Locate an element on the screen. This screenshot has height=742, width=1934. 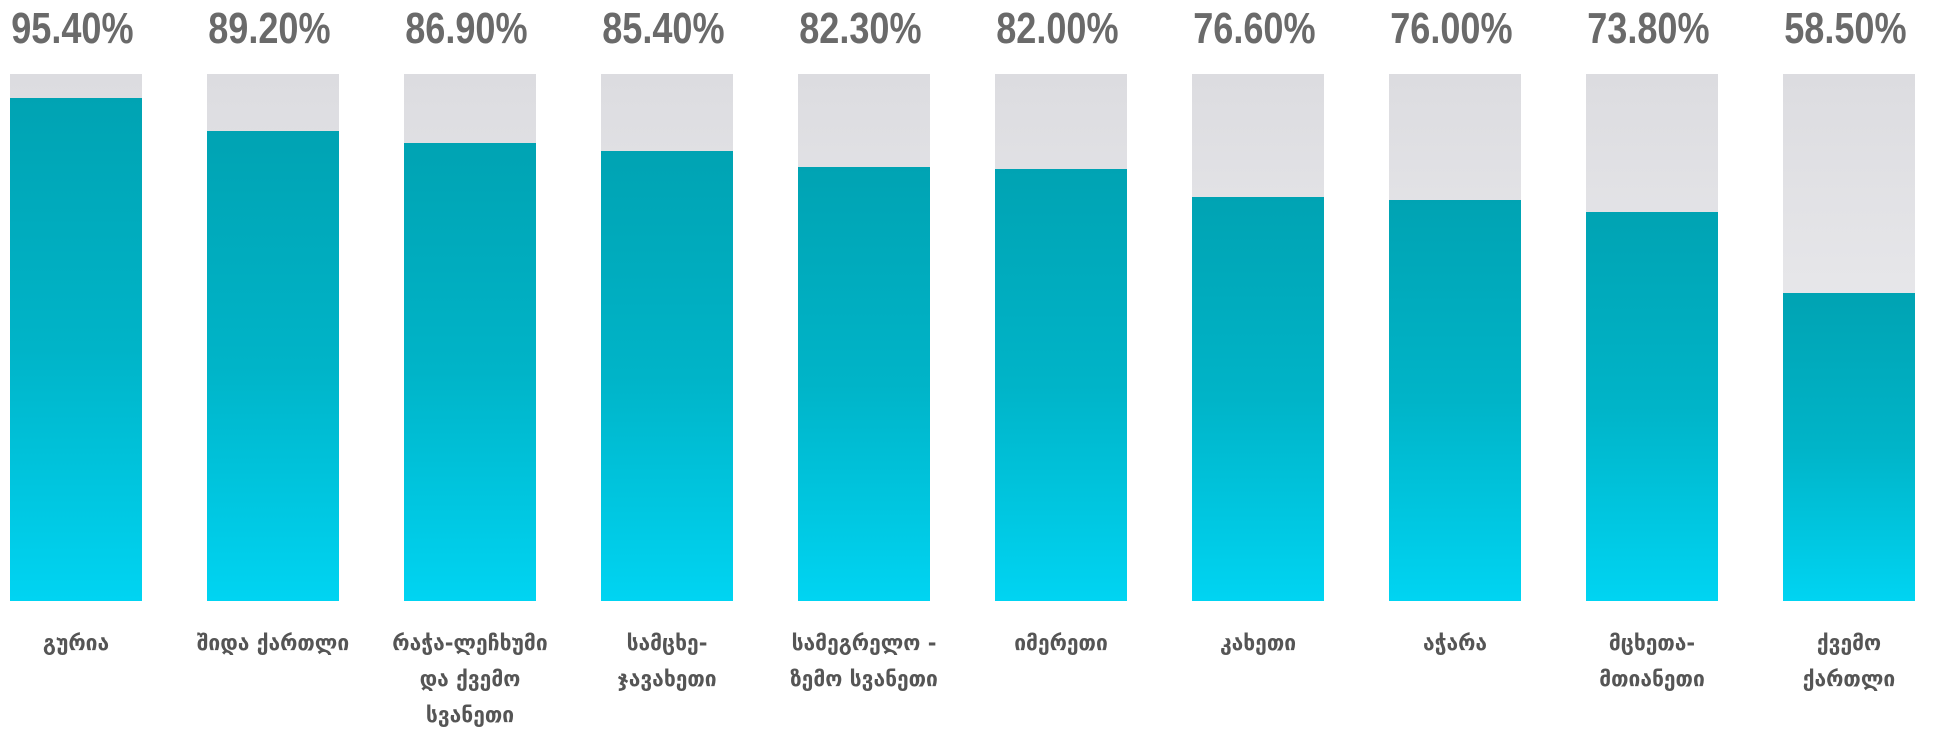
category-label: შიდა ქართლი is located at coordinates (273, 643).